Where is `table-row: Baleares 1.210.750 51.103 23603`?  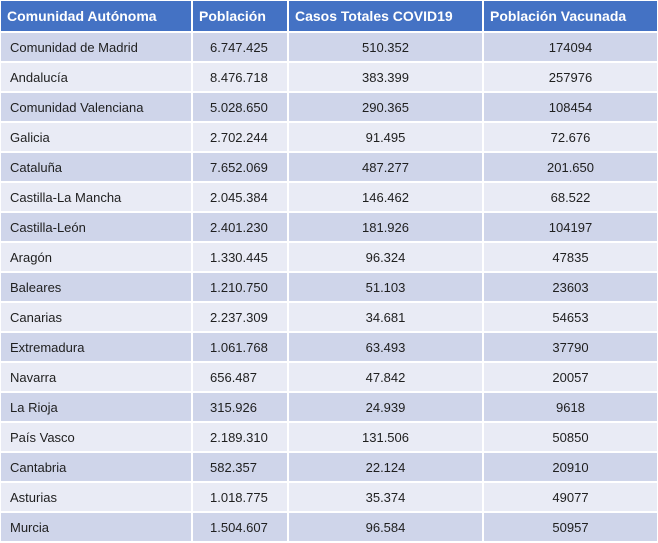 table-row: Baleares 1.210.750 51.103 23603 is located at coordinates (329, 287).